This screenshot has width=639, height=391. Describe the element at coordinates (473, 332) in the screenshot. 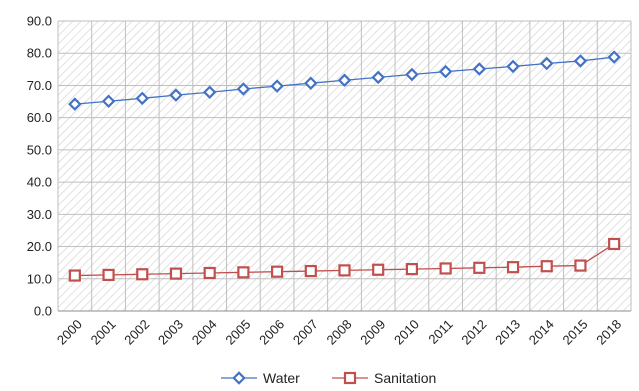

I see `x-tick-label: 2012` at that location.